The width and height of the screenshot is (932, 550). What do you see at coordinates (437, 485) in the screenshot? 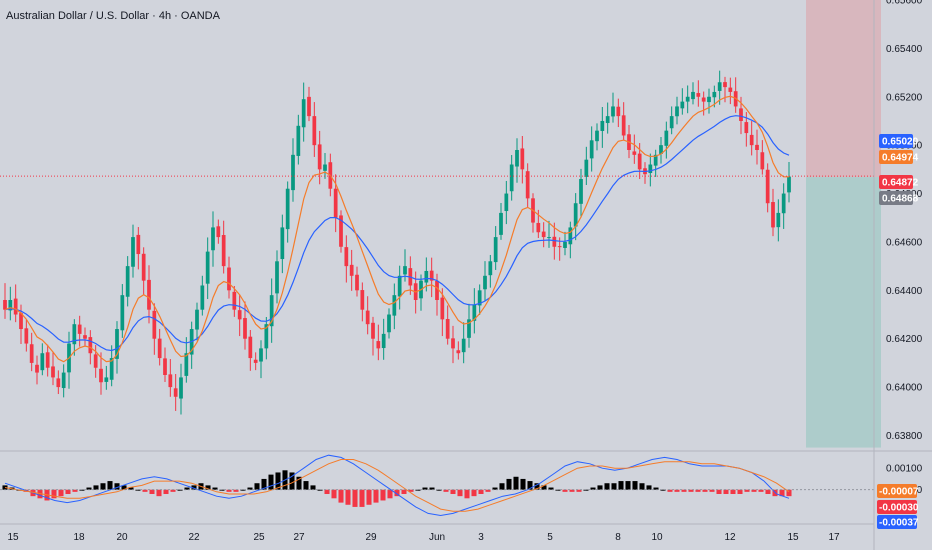
I see `macd-pane` at bounding box center [437, 485].